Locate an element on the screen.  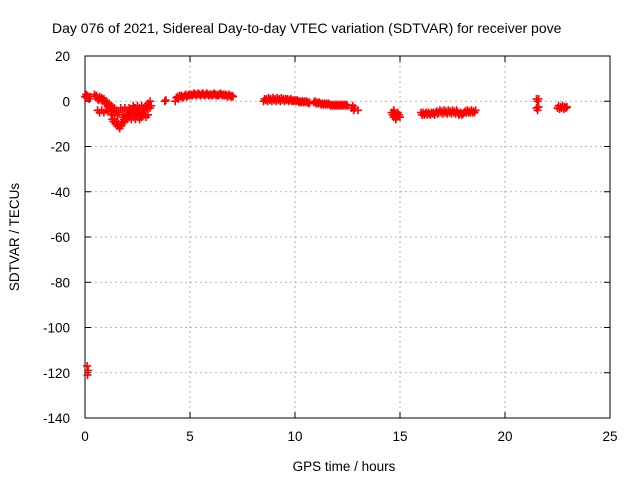
y-tick-label: -120 is located at coordinates (56, 373).